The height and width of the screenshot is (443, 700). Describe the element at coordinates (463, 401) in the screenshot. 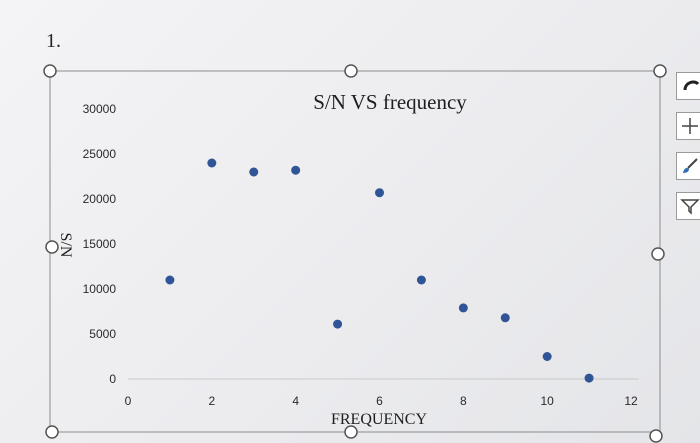

I see `x-tick-label: 8` at that location.